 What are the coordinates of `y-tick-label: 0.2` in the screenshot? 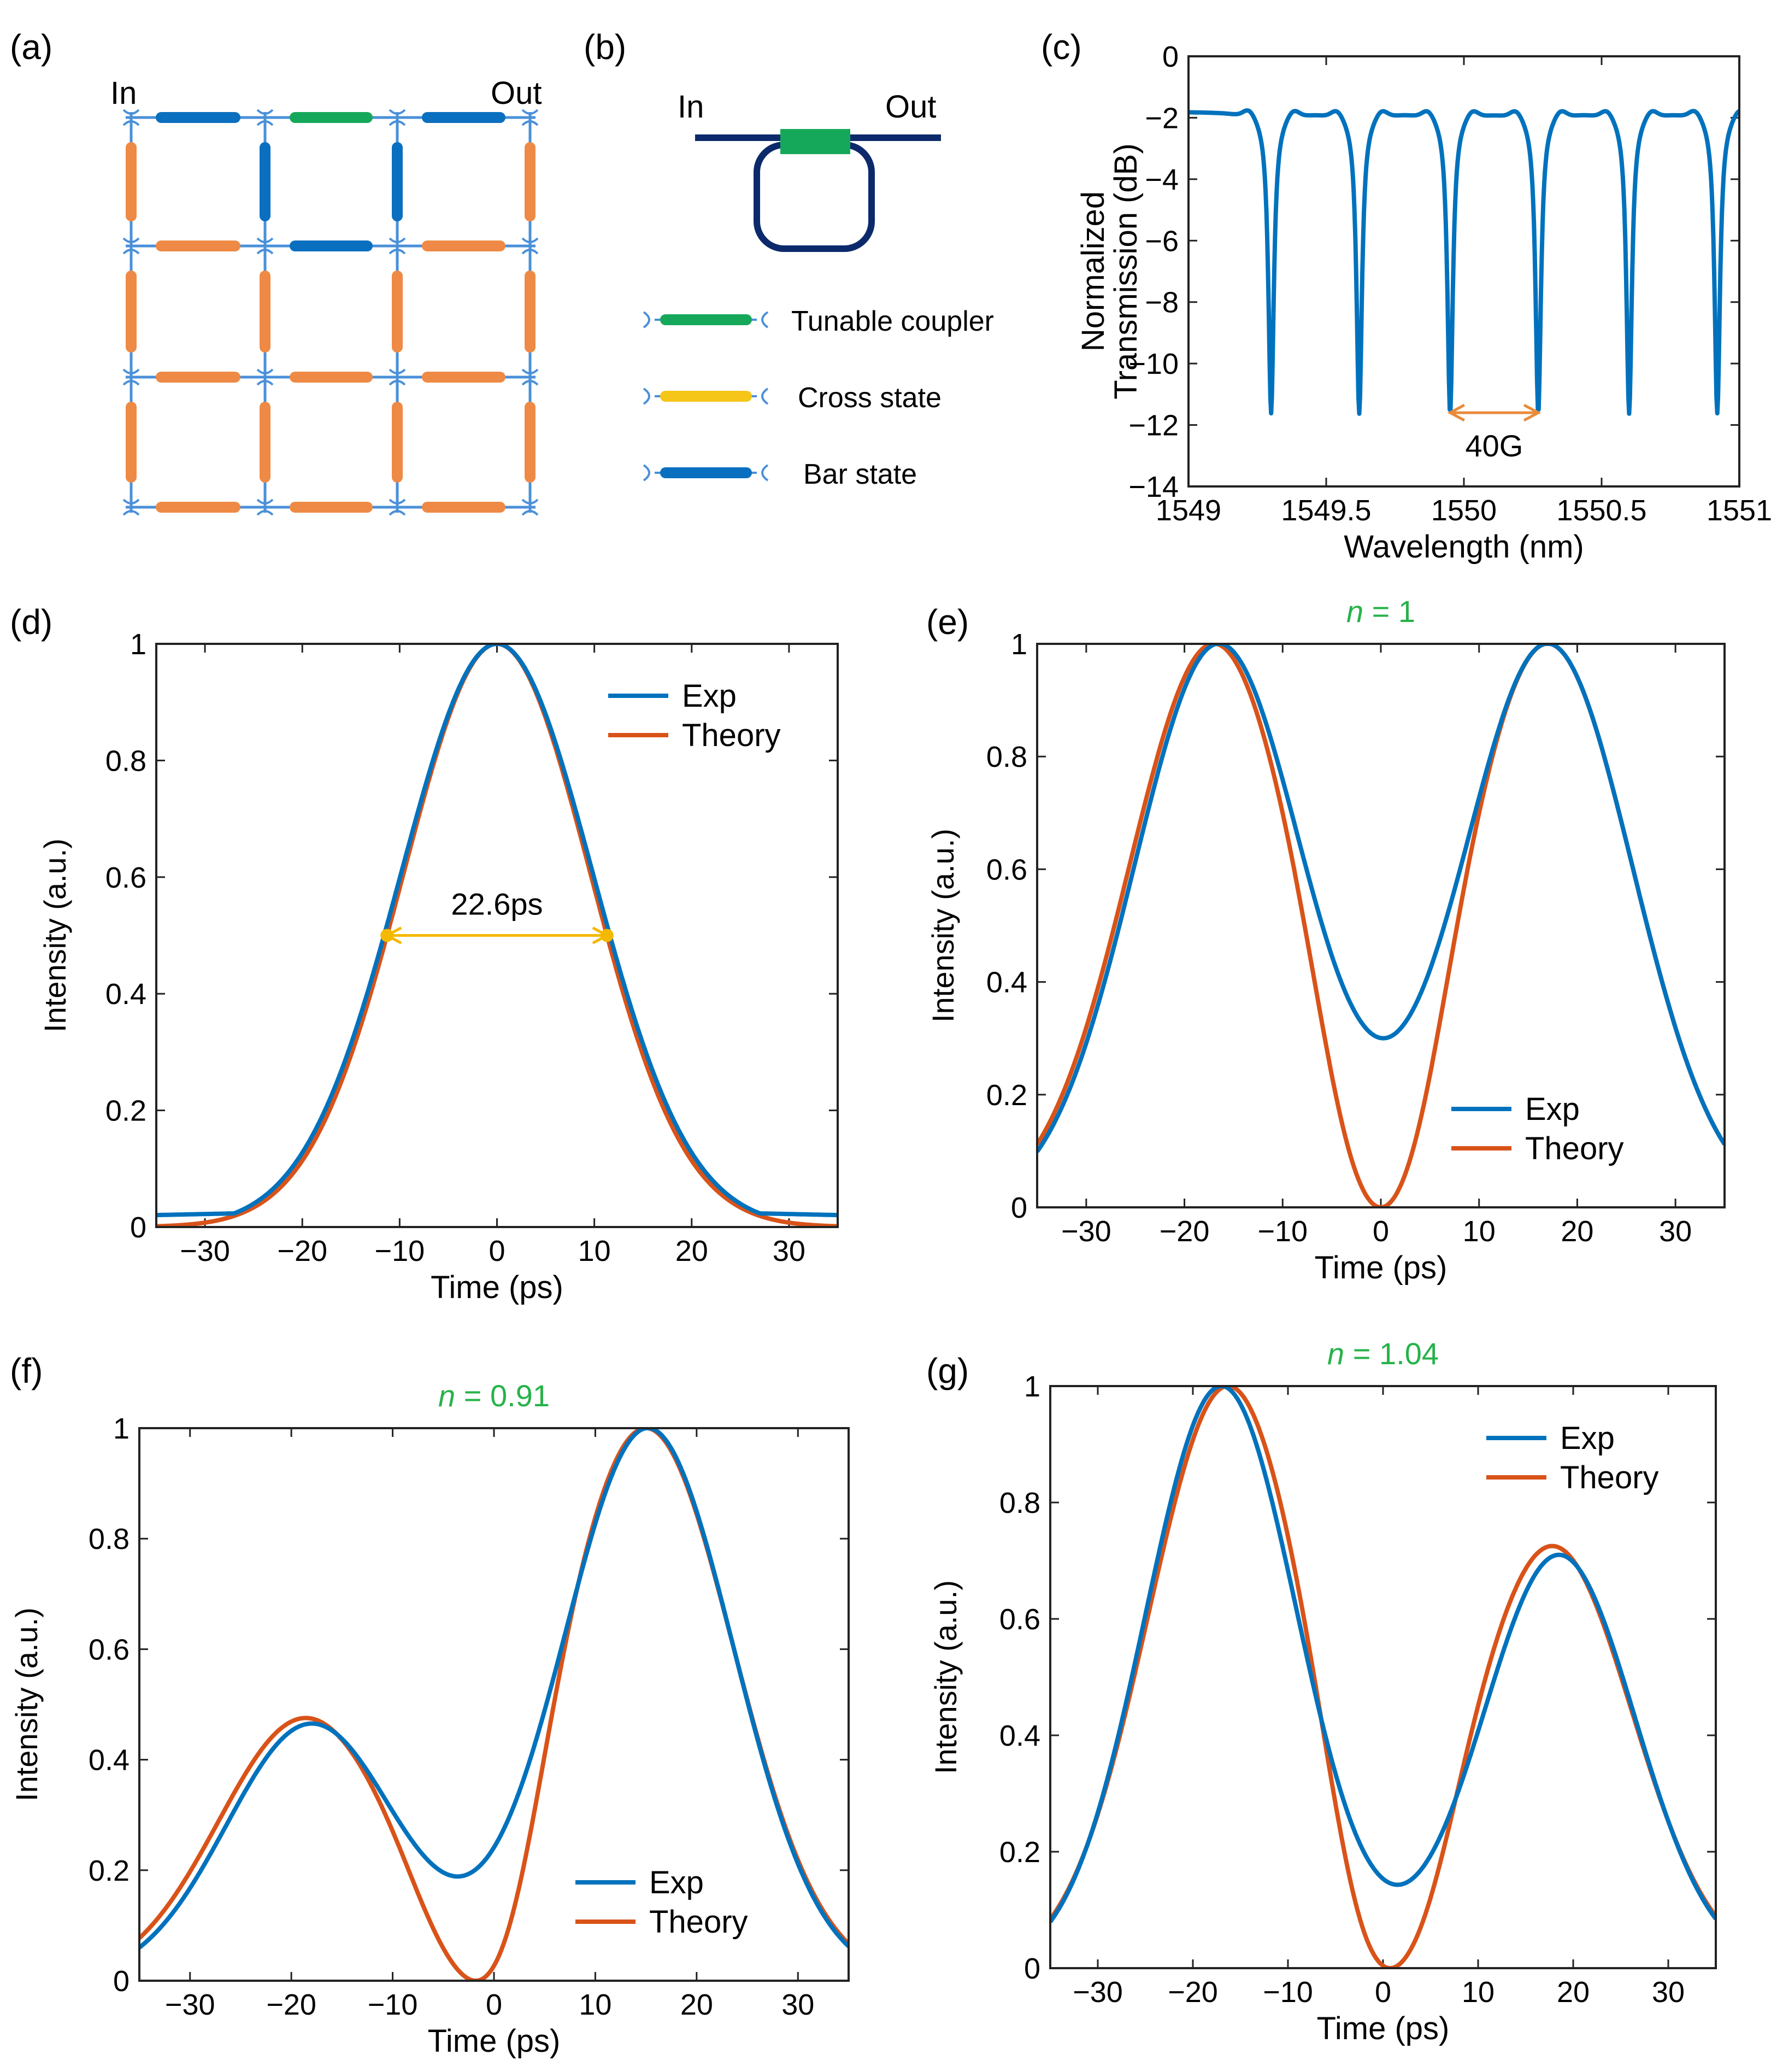 It's located at (1006, 1095).